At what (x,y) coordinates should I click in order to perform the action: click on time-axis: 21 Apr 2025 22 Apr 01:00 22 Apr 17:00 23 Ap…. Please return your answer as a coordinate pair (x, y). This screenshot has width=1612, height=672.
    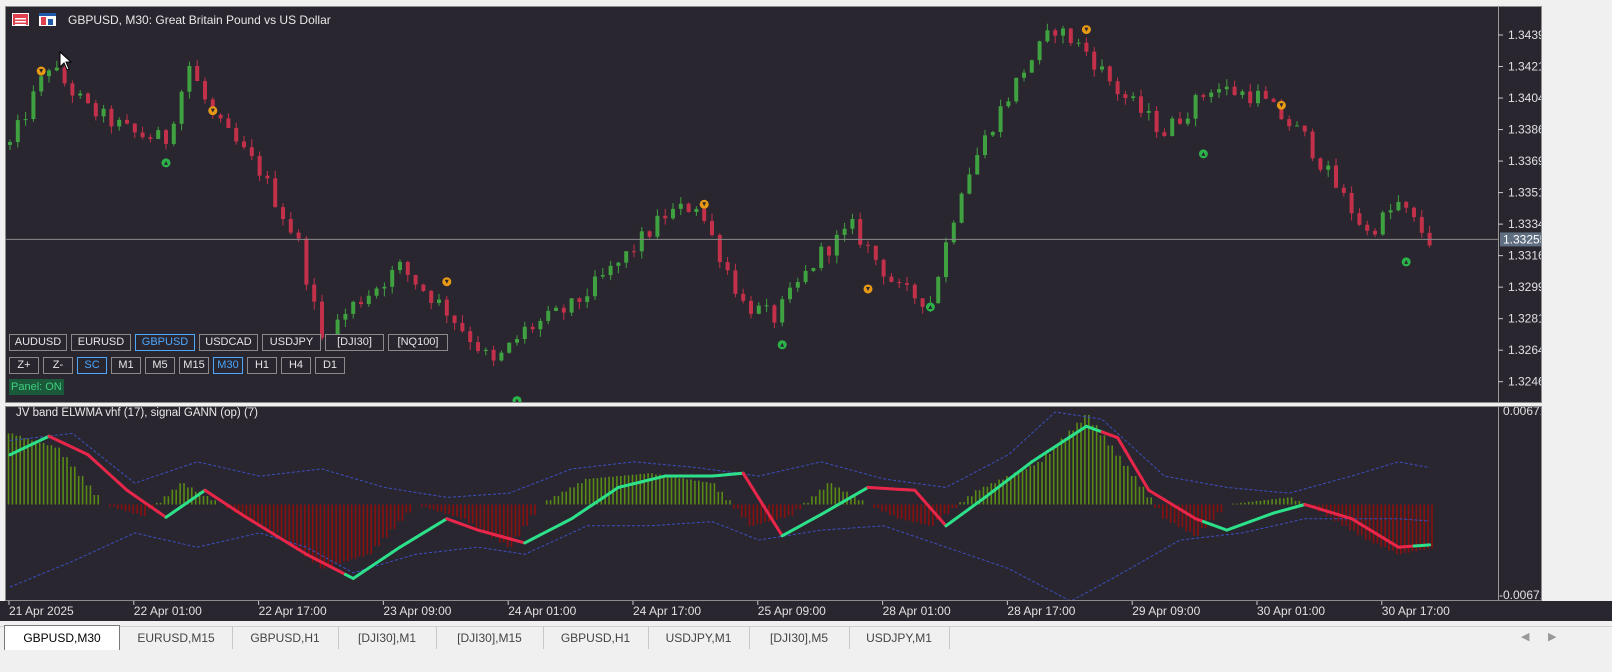
    Looking at the image, I should click on (806, 611).